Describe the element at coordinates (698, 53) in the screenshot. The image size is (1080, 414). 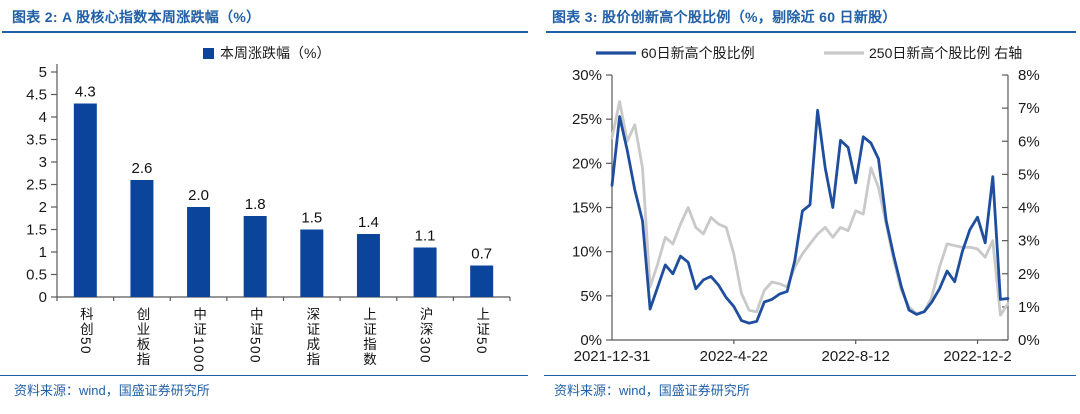
I see `legend-label: 60日新高个股比例` at that location.